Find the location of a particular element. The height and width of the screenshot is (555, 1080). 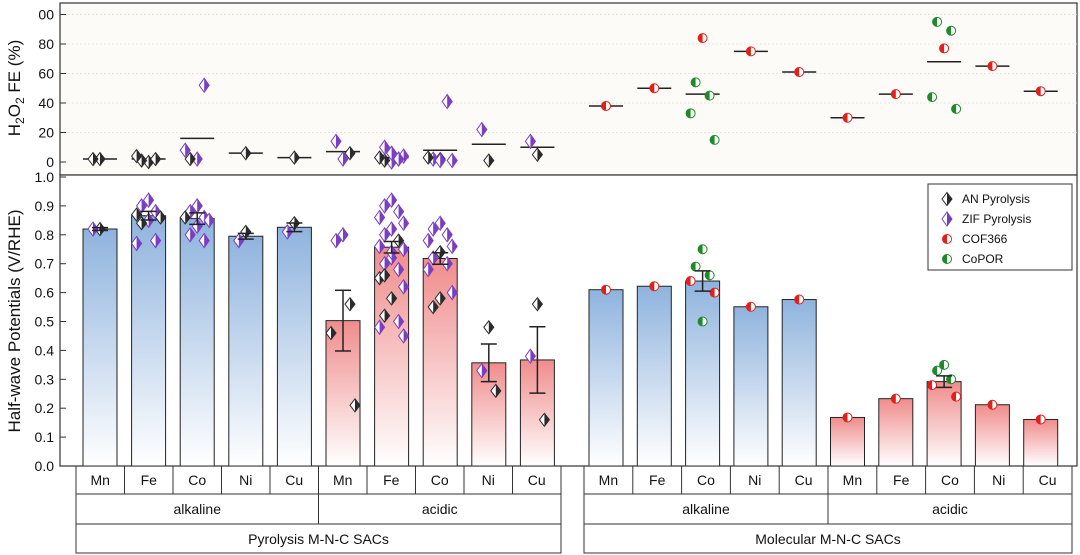

top-point-por is located at coordinates (695, 82).